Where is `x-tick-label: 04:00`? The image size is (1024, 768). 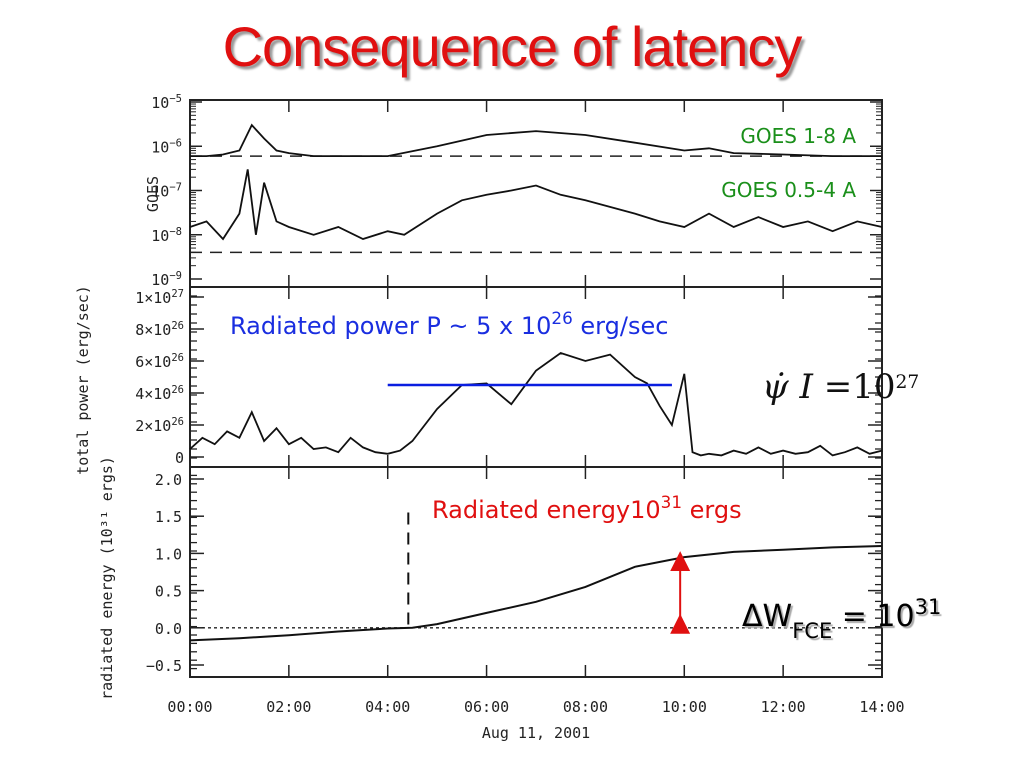 x-tick-label: 04:00 is located at coordinates (387, 707).